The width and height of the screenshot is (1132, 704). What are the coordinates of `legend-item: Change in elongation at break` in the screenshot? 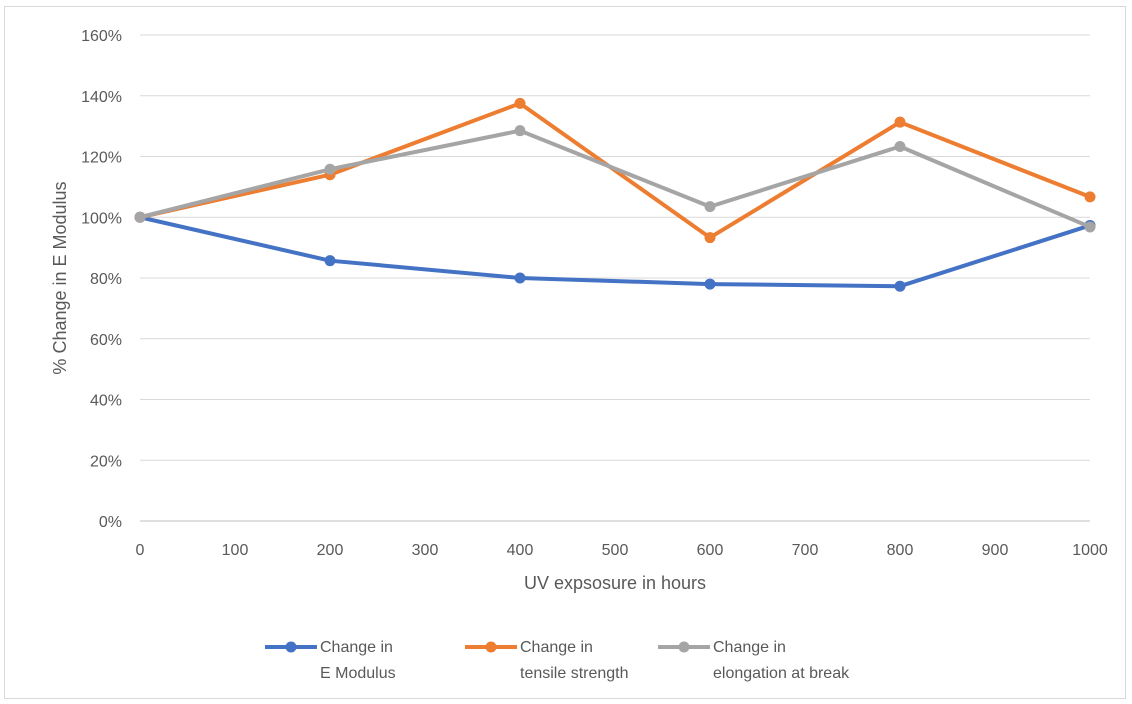 It's located at (754, 660).